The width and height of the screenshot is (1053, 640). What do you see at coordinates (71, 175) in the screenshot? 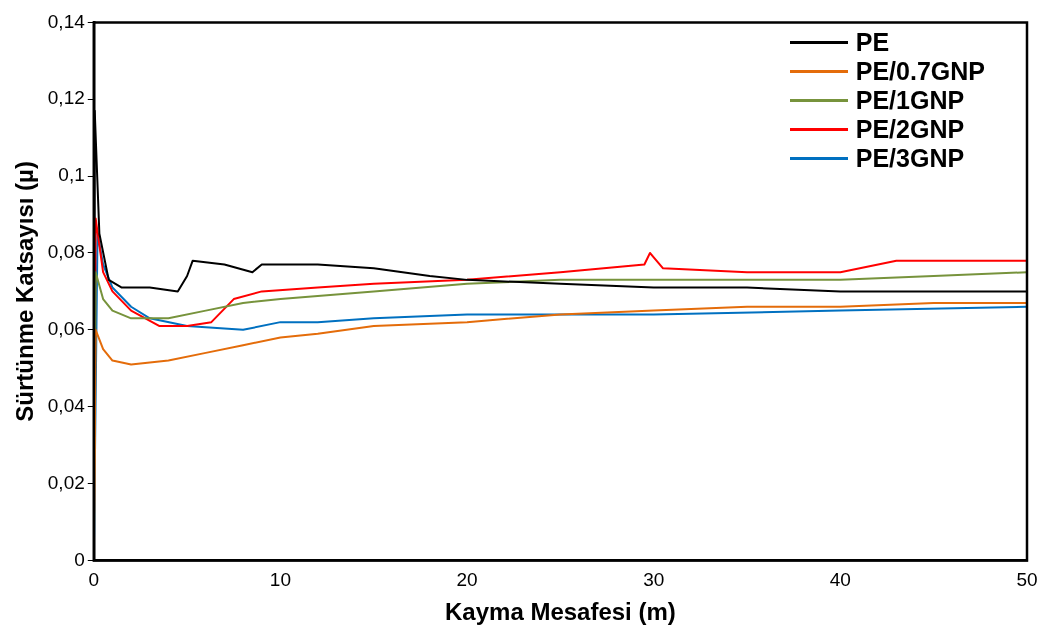
I see `y-tick-label: 0,1` at bounding box center [71, 175].